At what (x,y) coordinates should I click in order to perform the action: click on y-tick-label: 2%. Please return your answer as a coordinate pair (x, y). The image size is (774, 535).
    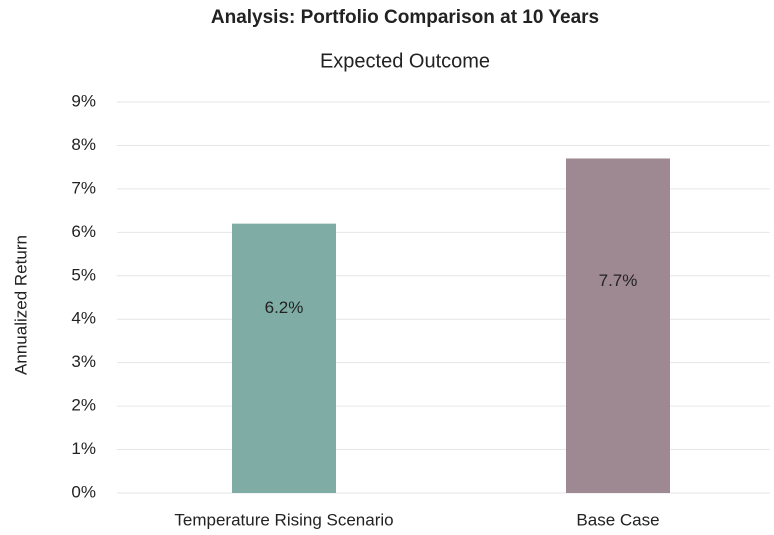
    Looking at the image, I should click on (83, 405).